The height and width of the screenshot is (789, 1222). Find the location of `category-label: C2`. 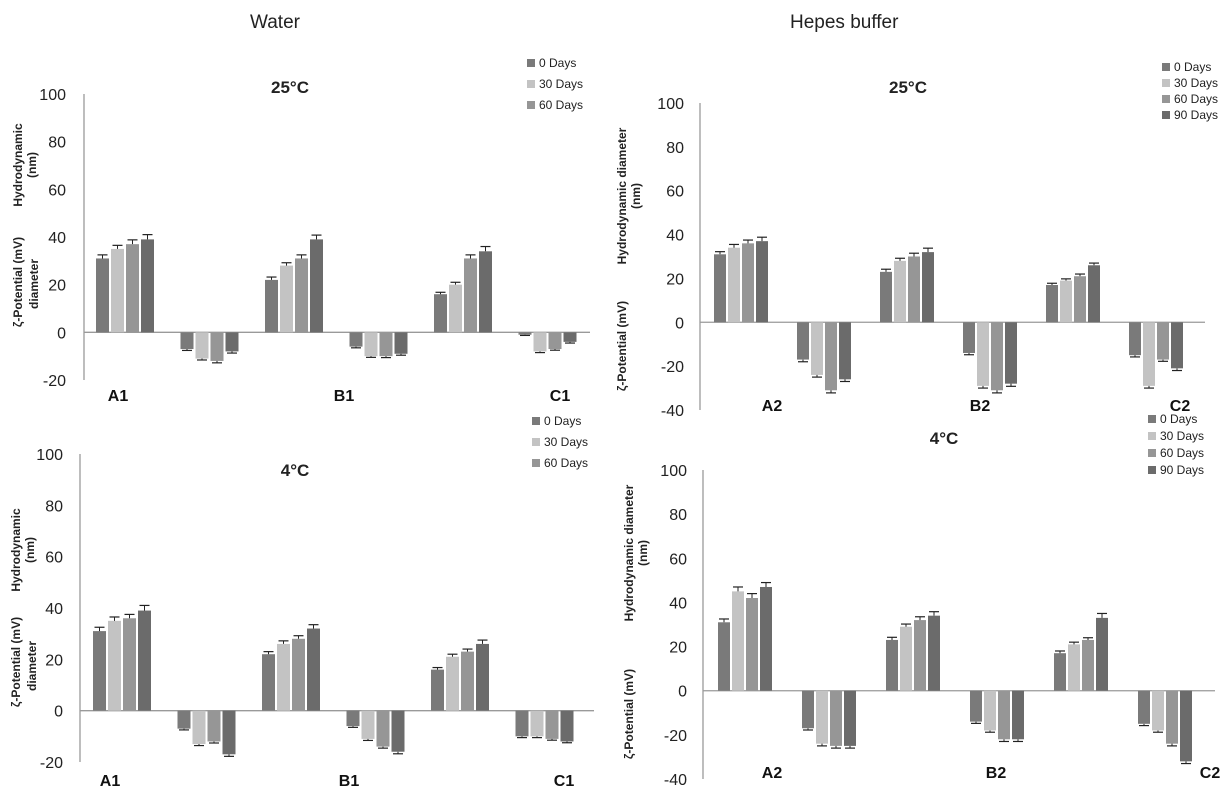

category-label: C2 is located at coordinates (1180, 406).